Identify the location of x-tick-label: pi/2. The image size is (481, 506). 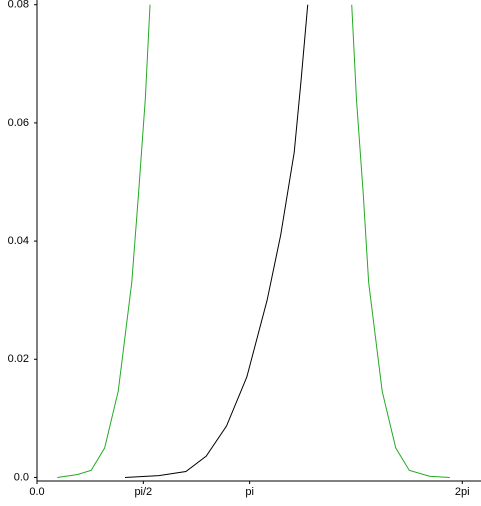
(143, 492).